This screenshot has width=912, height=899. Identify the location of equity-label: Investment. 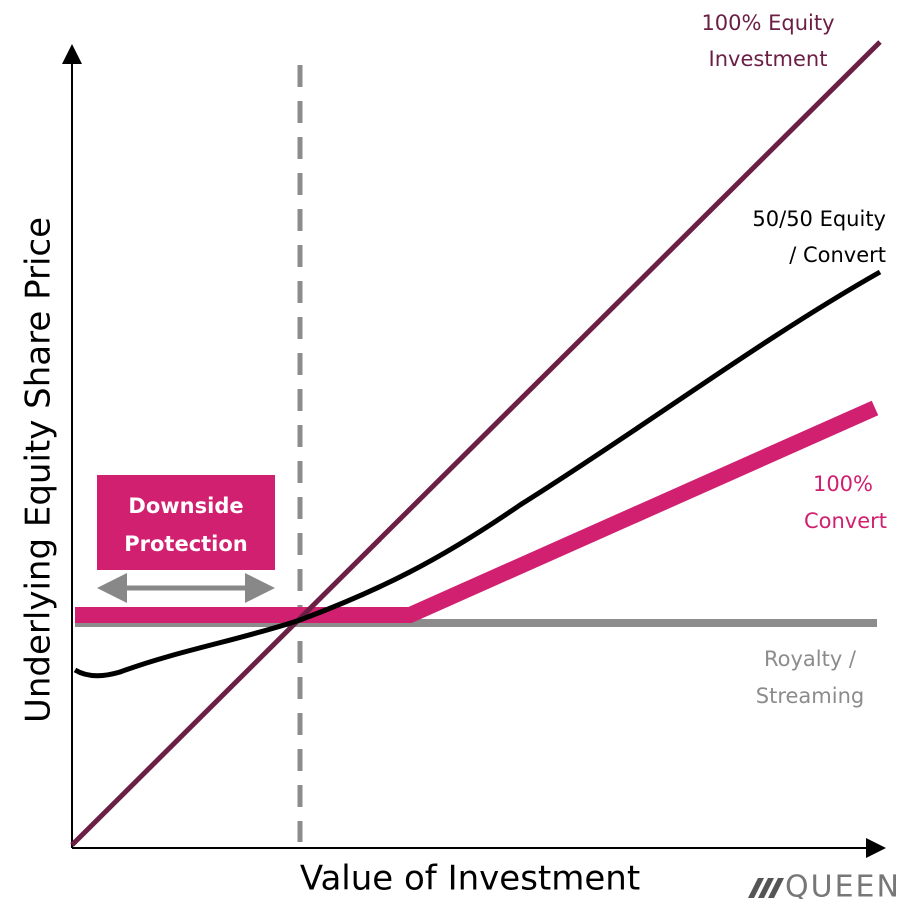
(768, 59).